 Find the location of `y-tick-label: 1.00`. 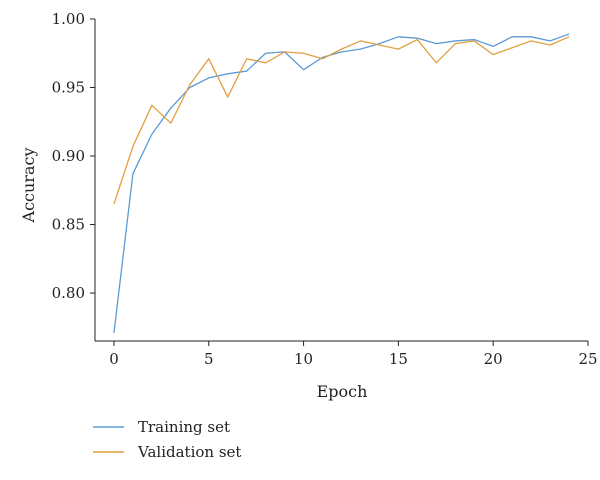

y-tick-label: 1.00 is located at coordinates (68, 19).